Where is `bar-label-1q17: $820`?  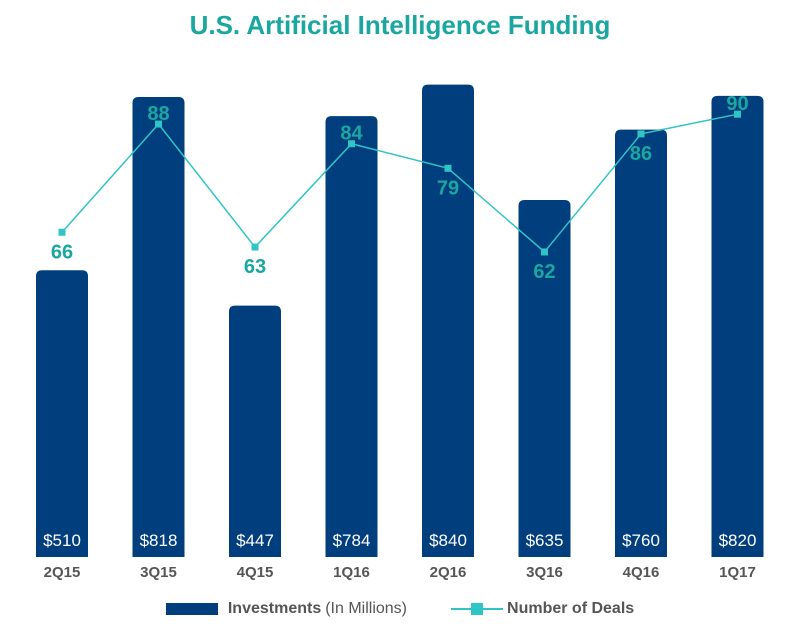
bar-label-1q17: $820 is located at coordinates (738, 540).